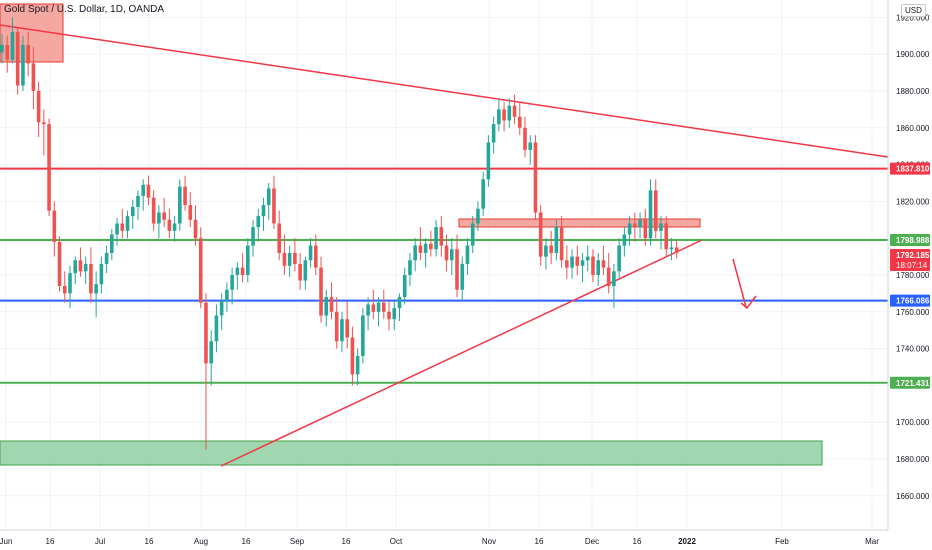  What do you see at coordinates (748, 302) in the screenshot?
I see `projection-arrow-head` at bounding box center [748, 302].